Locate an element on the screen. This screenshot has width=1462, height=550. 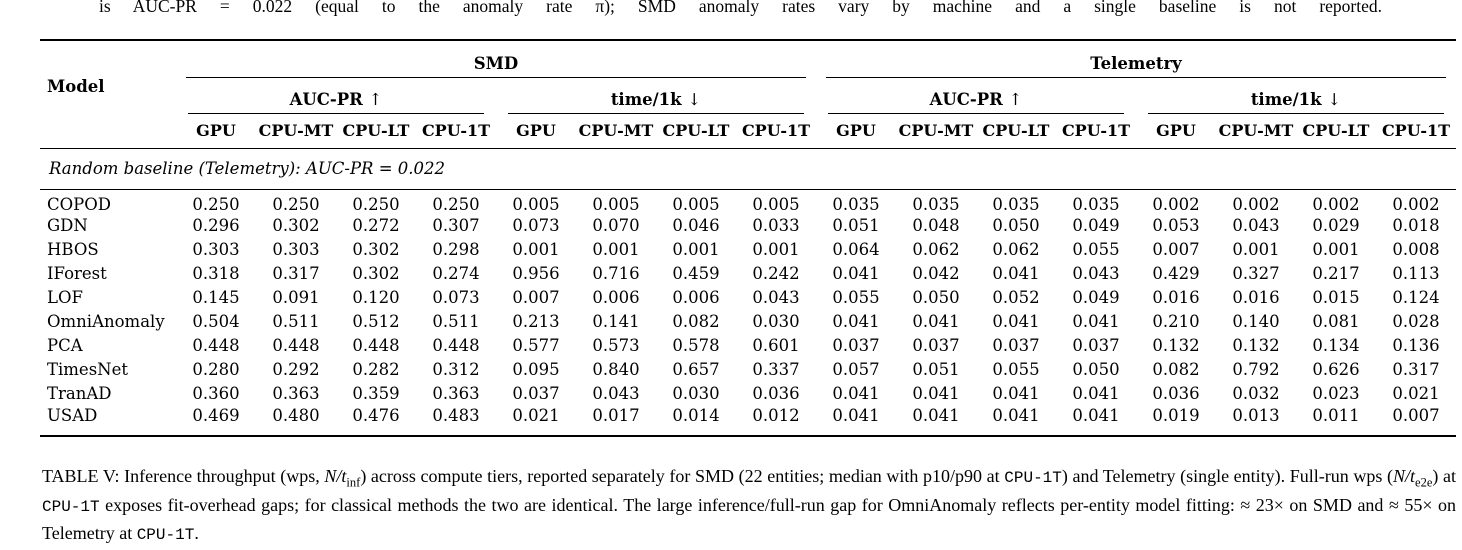
metric-label: AUC-PR is located at coordinates (966, 99).